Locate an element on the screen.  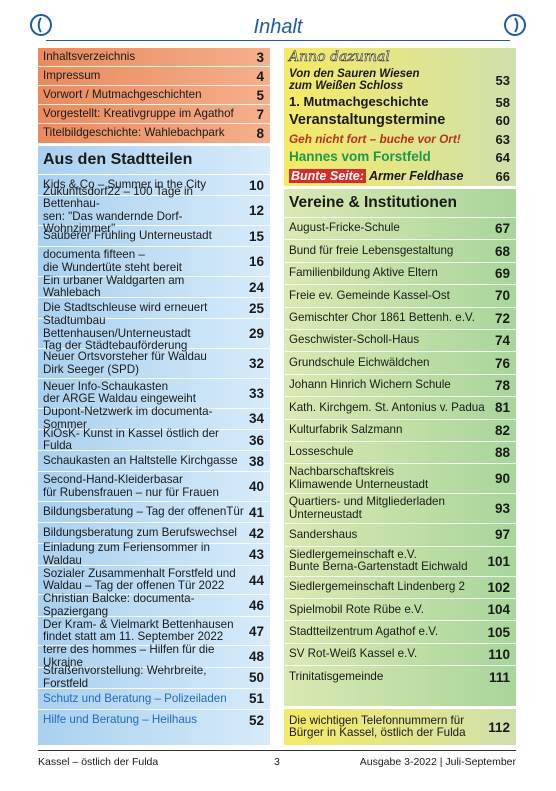
entry-title: Geschwister-Scholl-Haus is located at coordinates (354, 340).